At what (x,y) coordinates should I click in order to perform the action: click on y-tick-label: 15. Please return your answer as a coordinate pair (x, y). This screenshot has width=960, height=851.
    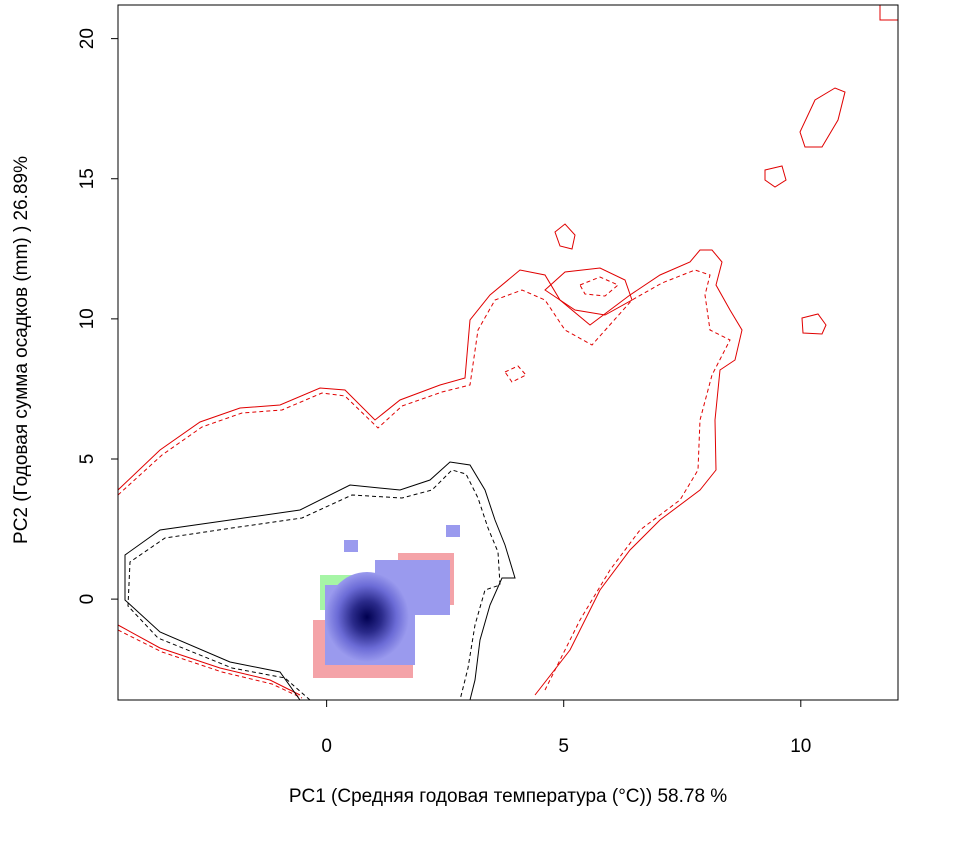
    Looking at the image, I should click on (87, 178).